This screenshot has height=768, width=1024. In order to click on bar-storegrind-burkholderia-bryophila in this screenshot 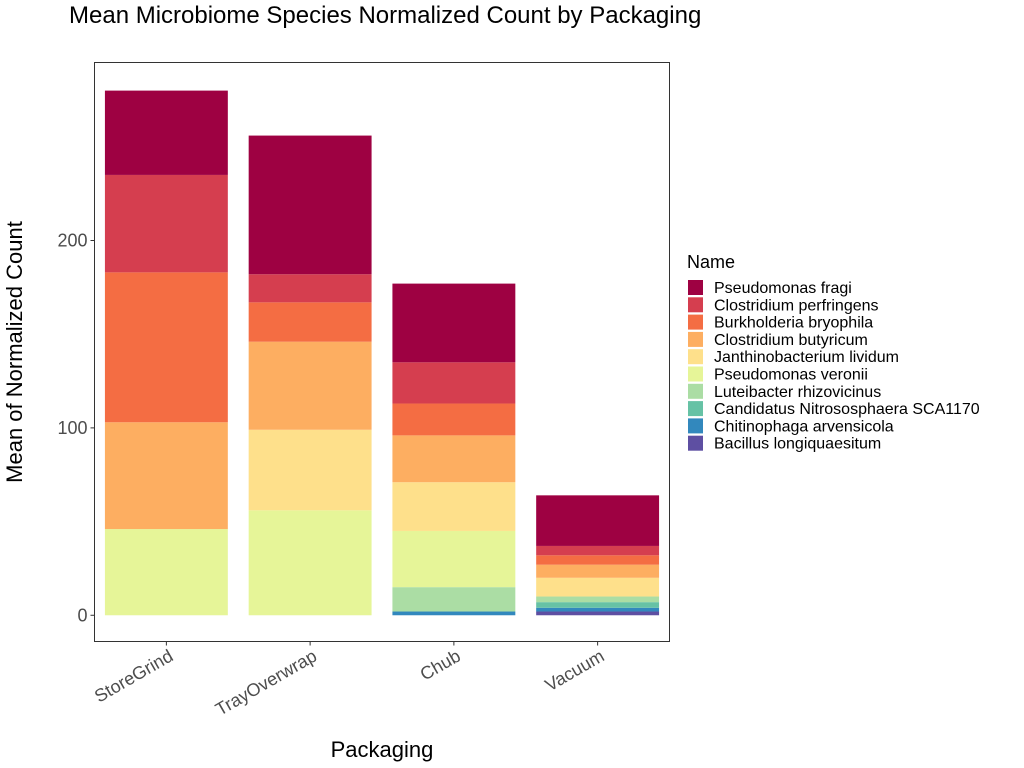, I will do `click(166, 347)`.